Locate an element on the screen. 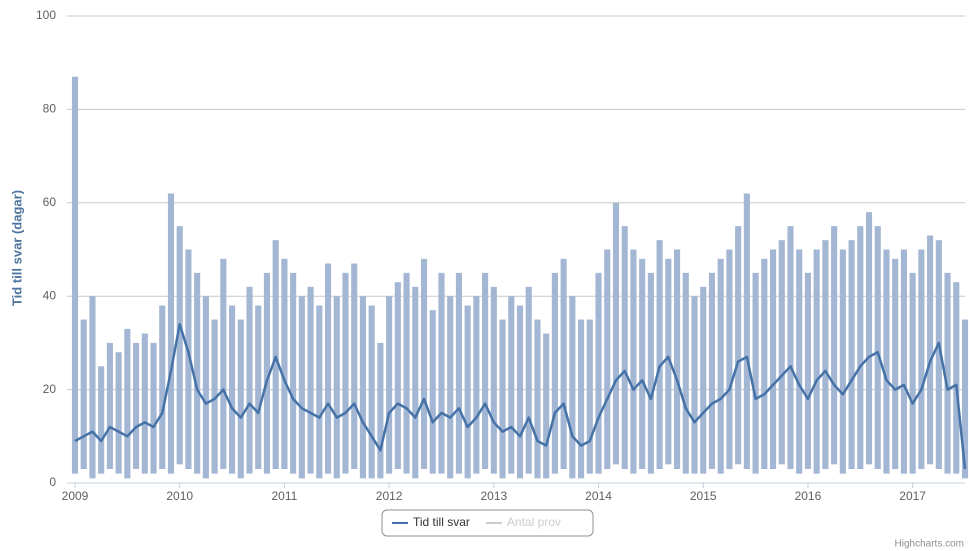  x-tick-label: 2015 is located at coordinates (703, 496).